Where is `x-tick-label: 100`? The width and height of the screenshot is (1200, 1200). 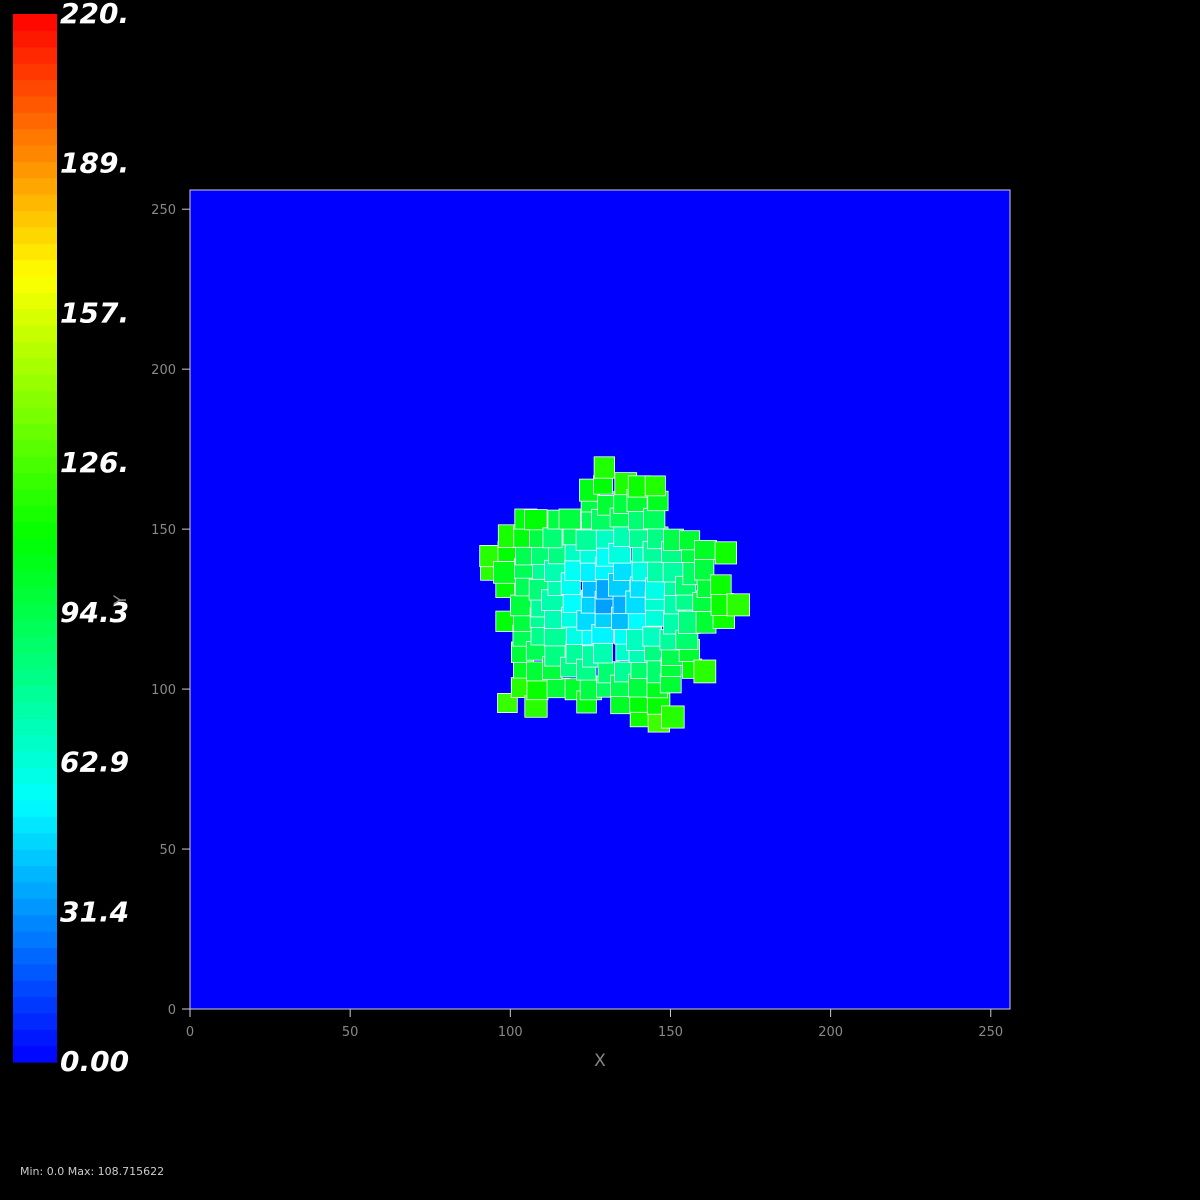
x-tick-label: 100 is located at coordinates (510, 1032).